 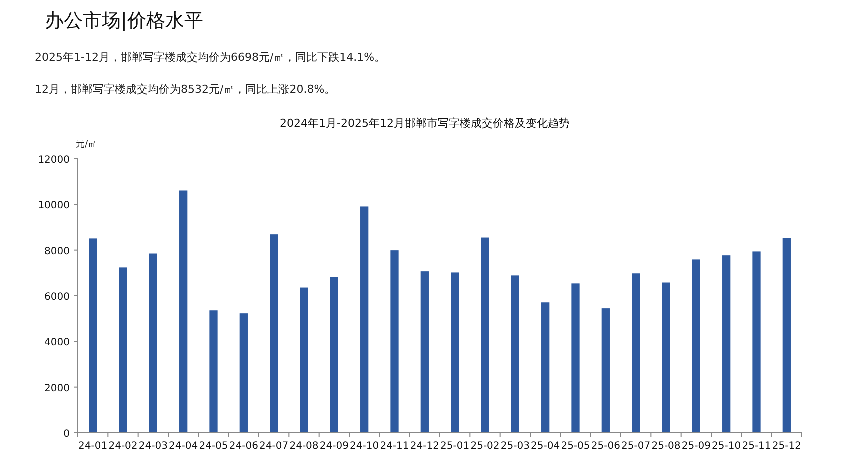 What do you see at coordinates (696, 446) in the screenshot?
I see `x-tick-label: 25-09` at bounding box center [696, 446].